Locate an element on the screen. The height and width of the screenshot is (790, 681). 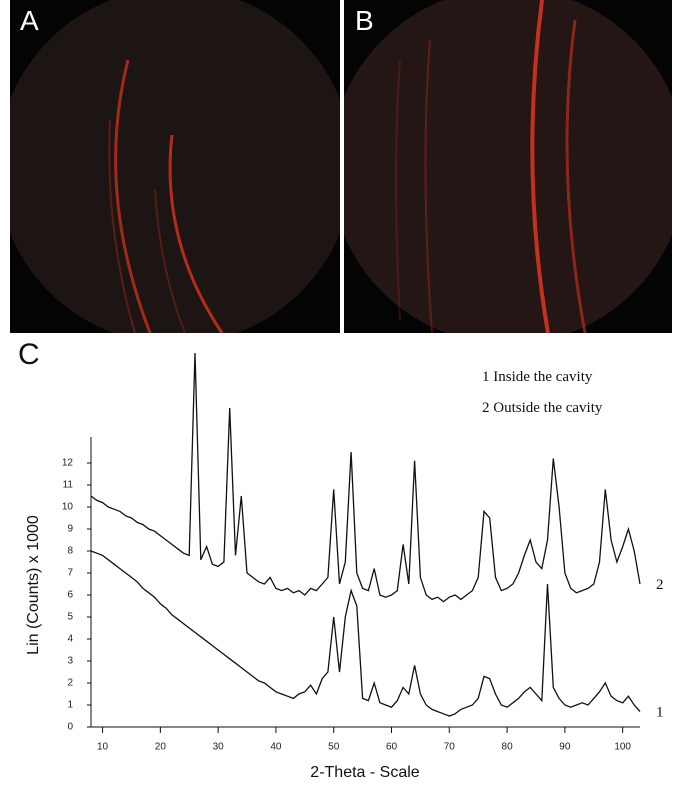
y-tick-label: 5 is located at coordinates (70, 617).